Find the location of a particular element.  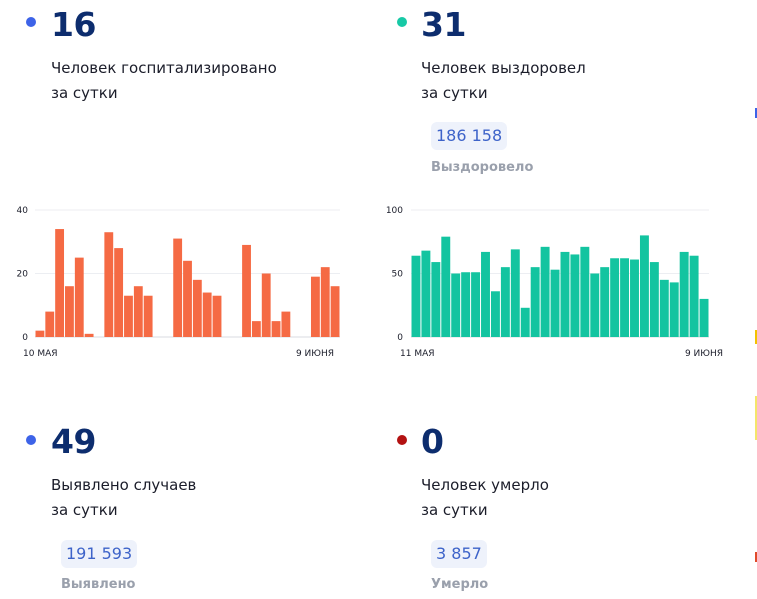

cases-total: 191 593 is located at coordinates (99, 554).